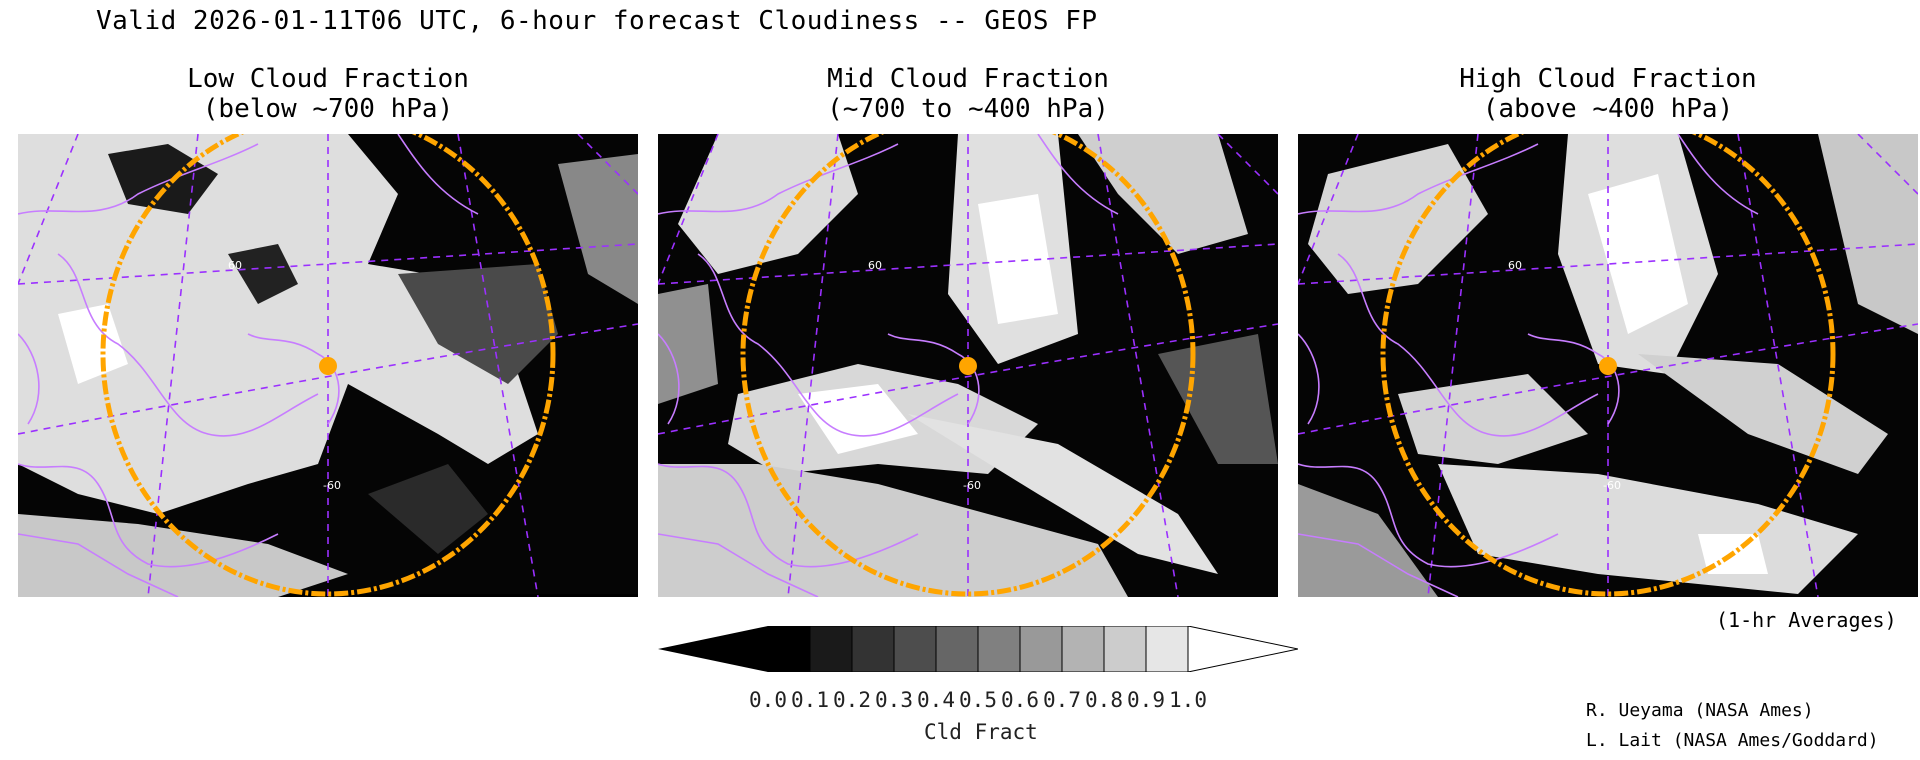  I want to click on credit-line-2: L. Lait (NASA Ames/Goddard), so click(1732, 740).